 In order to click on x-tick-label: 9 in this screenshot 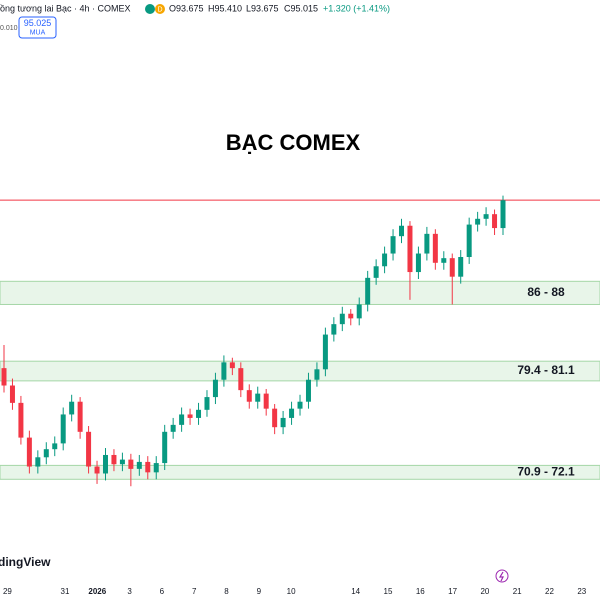, I will do `click(259, 591)`.